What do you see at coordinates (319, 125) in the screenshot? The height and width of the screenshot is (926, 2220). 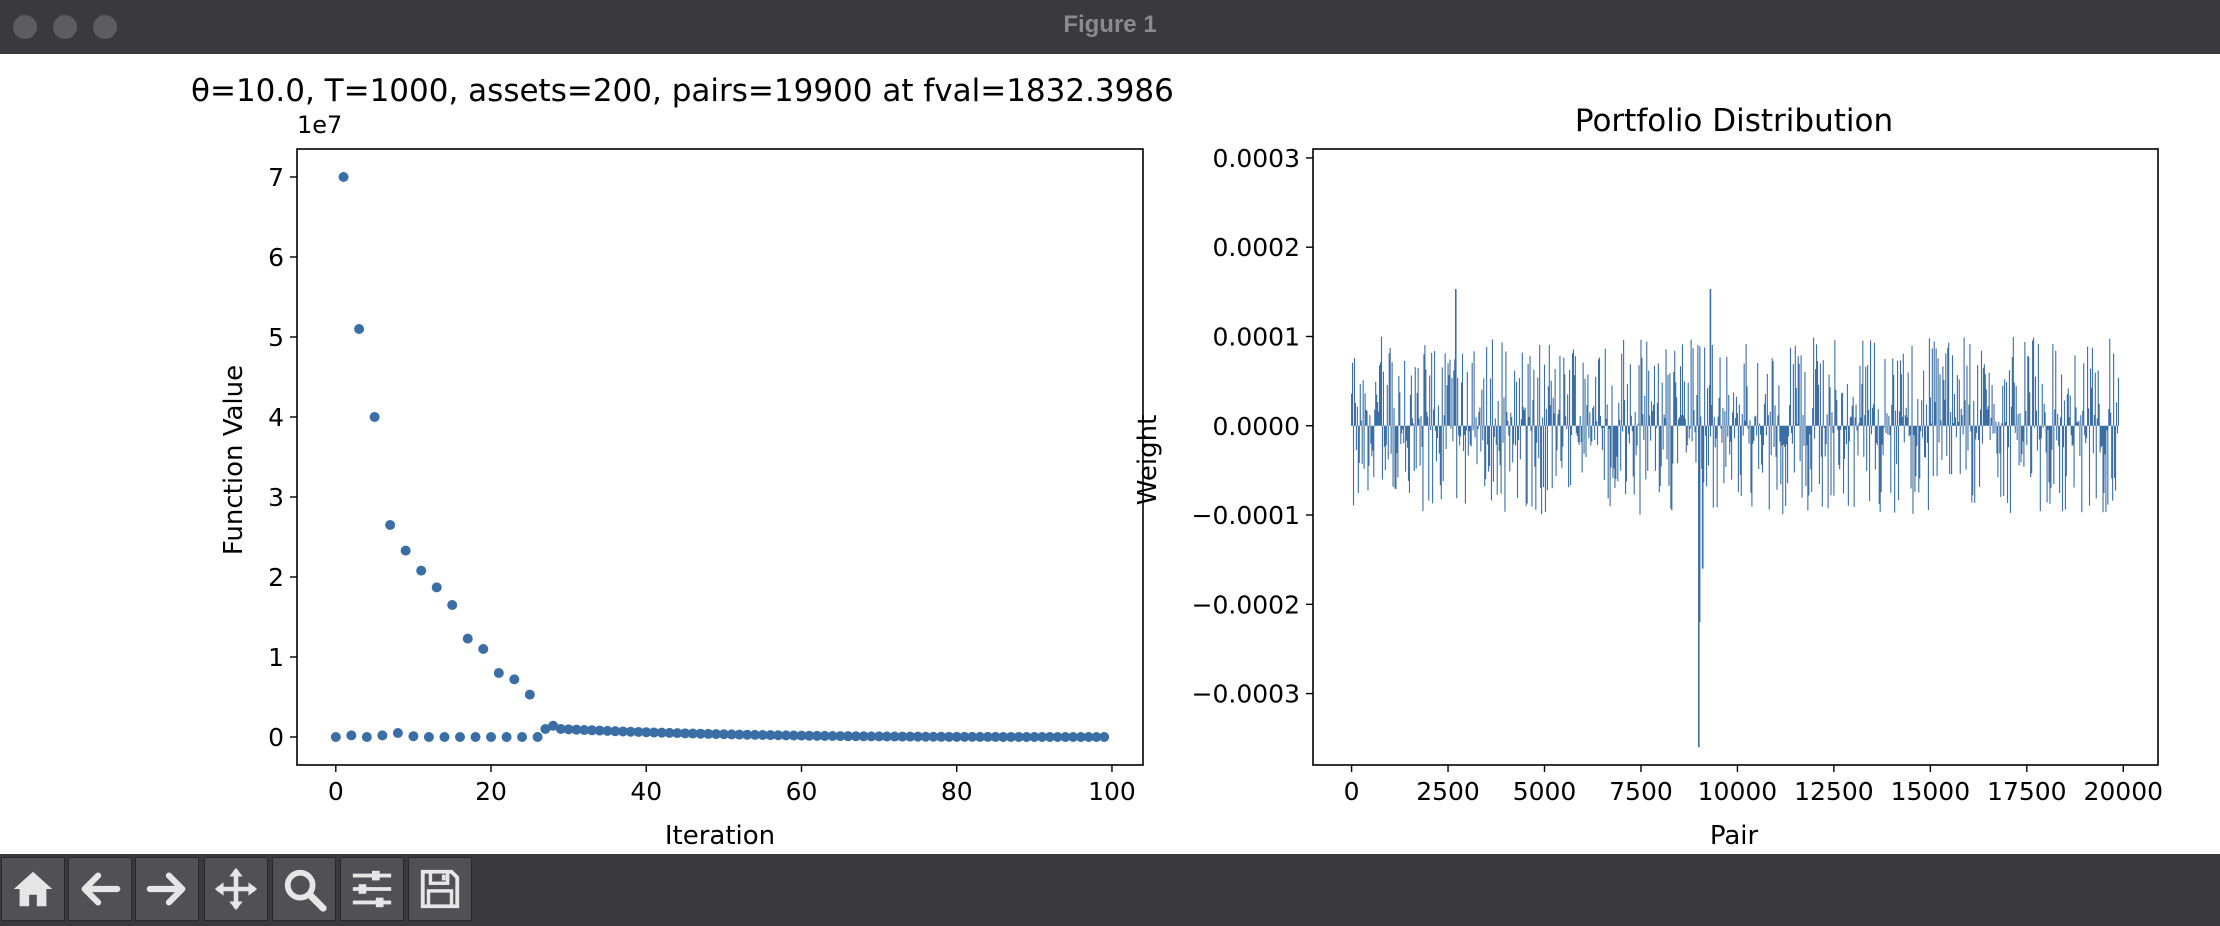 I see `left-y-offset-label: 1e7` at bounding box center [319, 125].